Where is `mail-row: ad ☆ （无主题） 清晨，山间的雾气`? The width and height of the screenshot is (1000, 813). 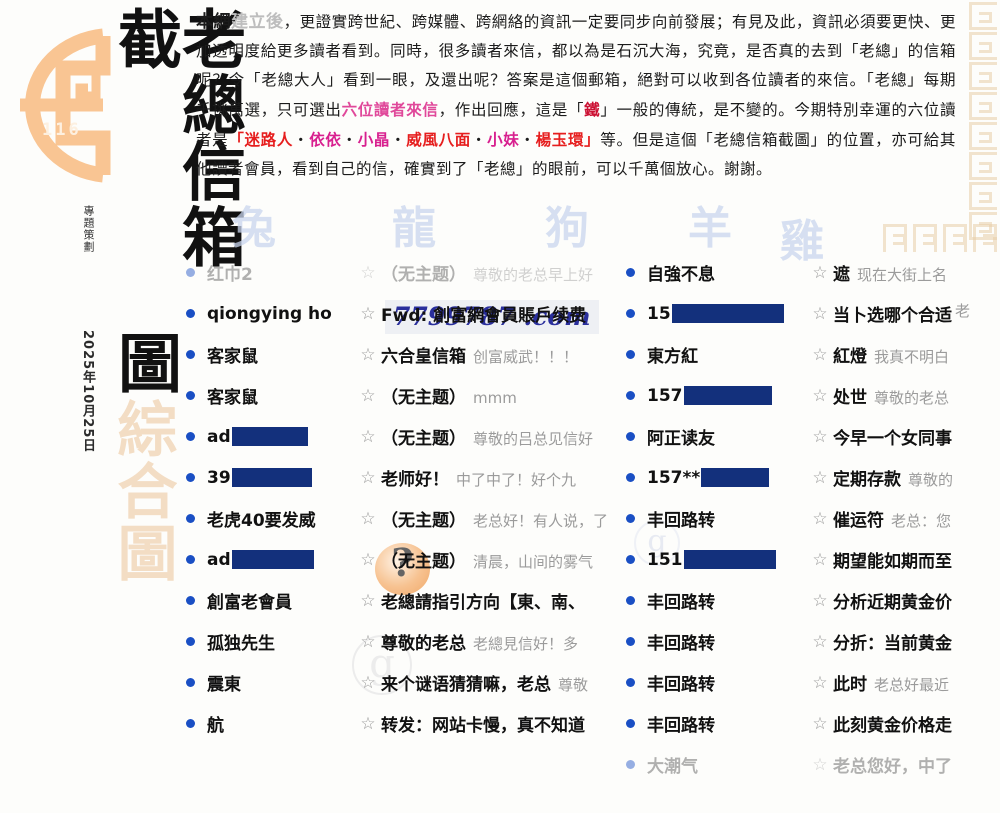
mail-row: ad ☆ （无主题） 清晨，山间的雾气 is located at coordinates (401, 559).